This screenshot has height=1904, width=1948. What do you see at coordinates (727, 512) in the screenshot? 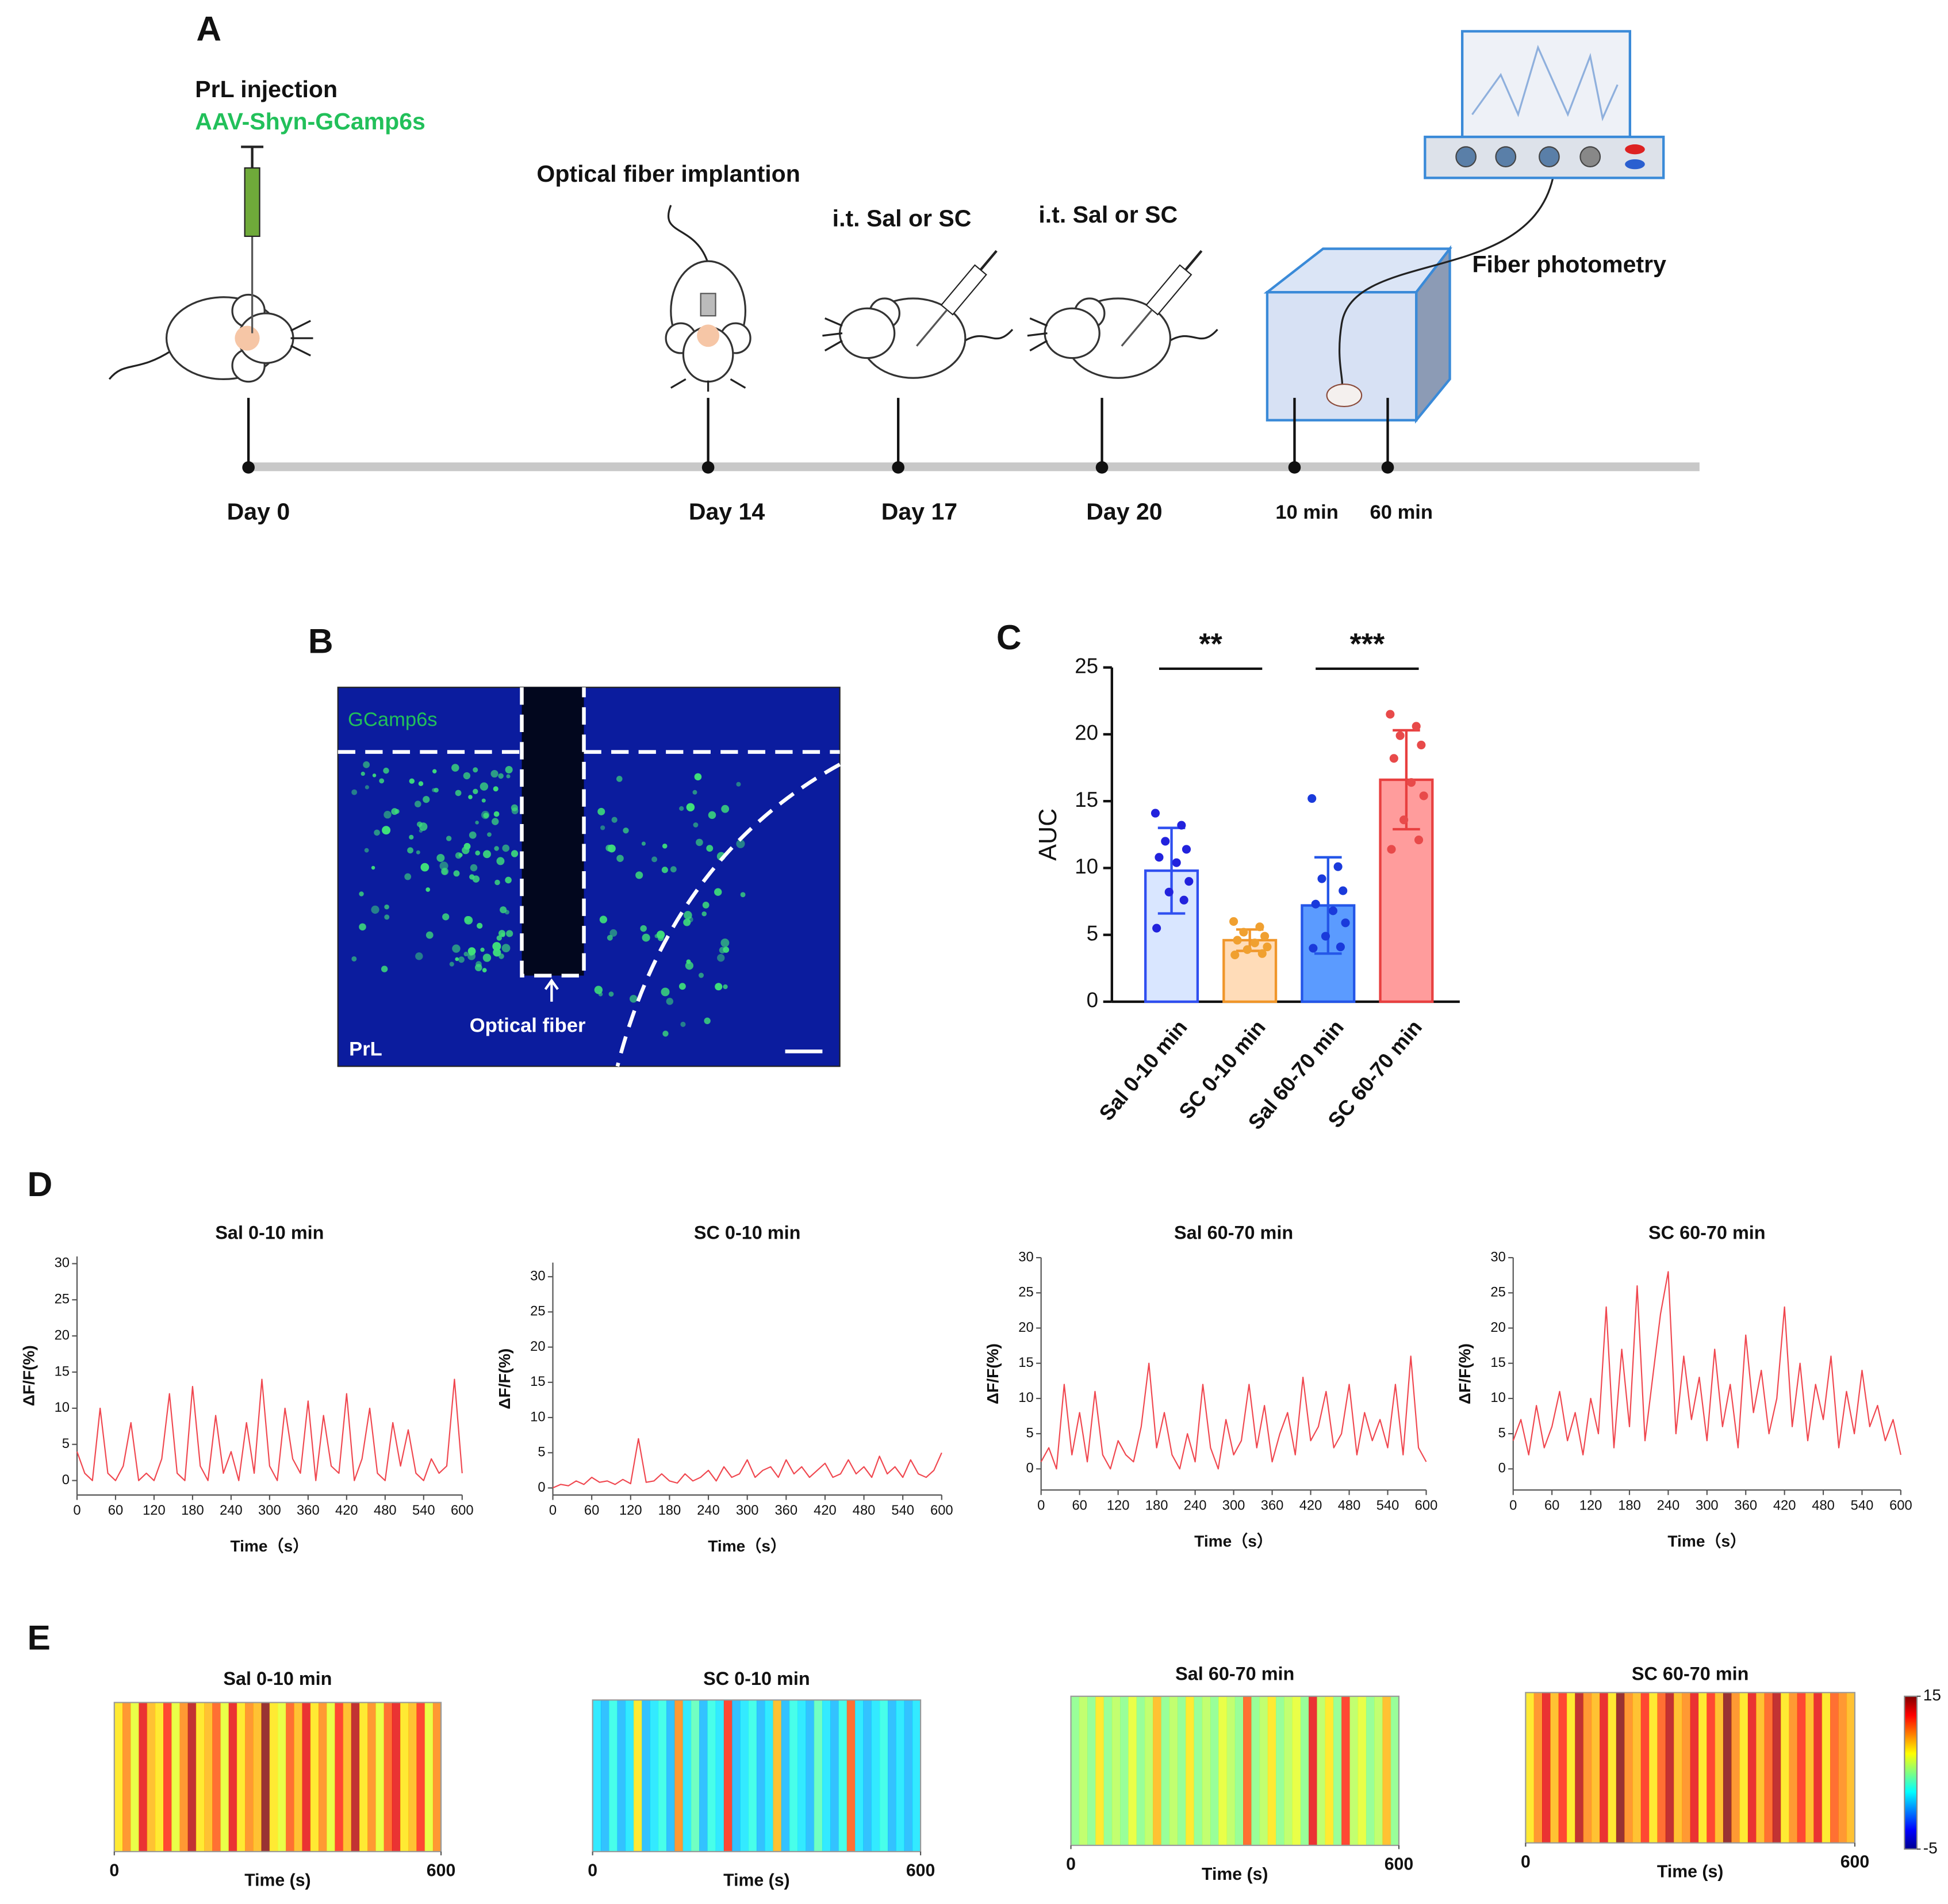
I see `timeline-label: Day 14` at bounding box center [727, 512].